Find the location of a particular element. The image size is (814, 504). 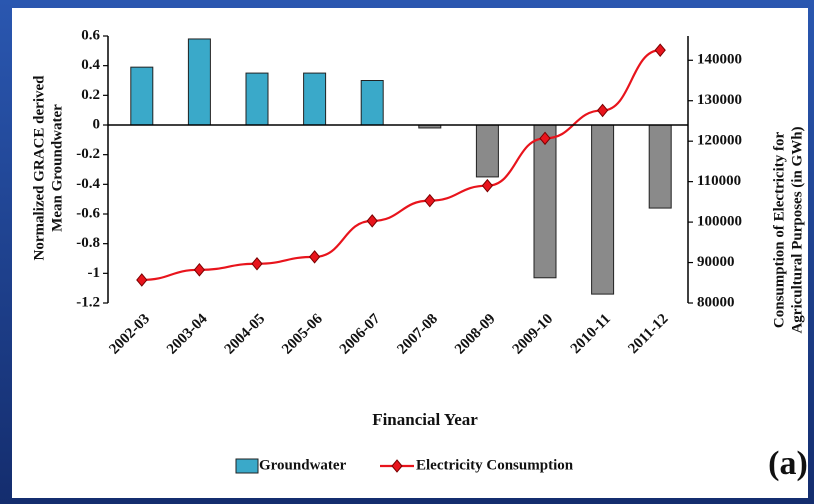

y2-axis-title: Agricultural Purposes (in GWh) is located at coordinates (797, 229).